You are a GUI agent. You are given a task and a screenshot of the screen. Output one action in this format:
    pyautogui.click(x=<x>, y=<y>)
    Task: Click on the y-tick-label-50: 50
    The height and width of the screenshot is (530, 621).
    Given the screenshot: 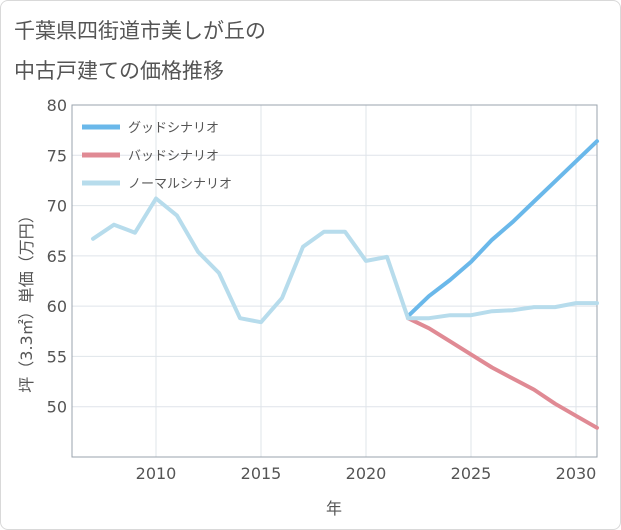 What is the action you would take?
    pyautogui.click(x=57, y=407)
    